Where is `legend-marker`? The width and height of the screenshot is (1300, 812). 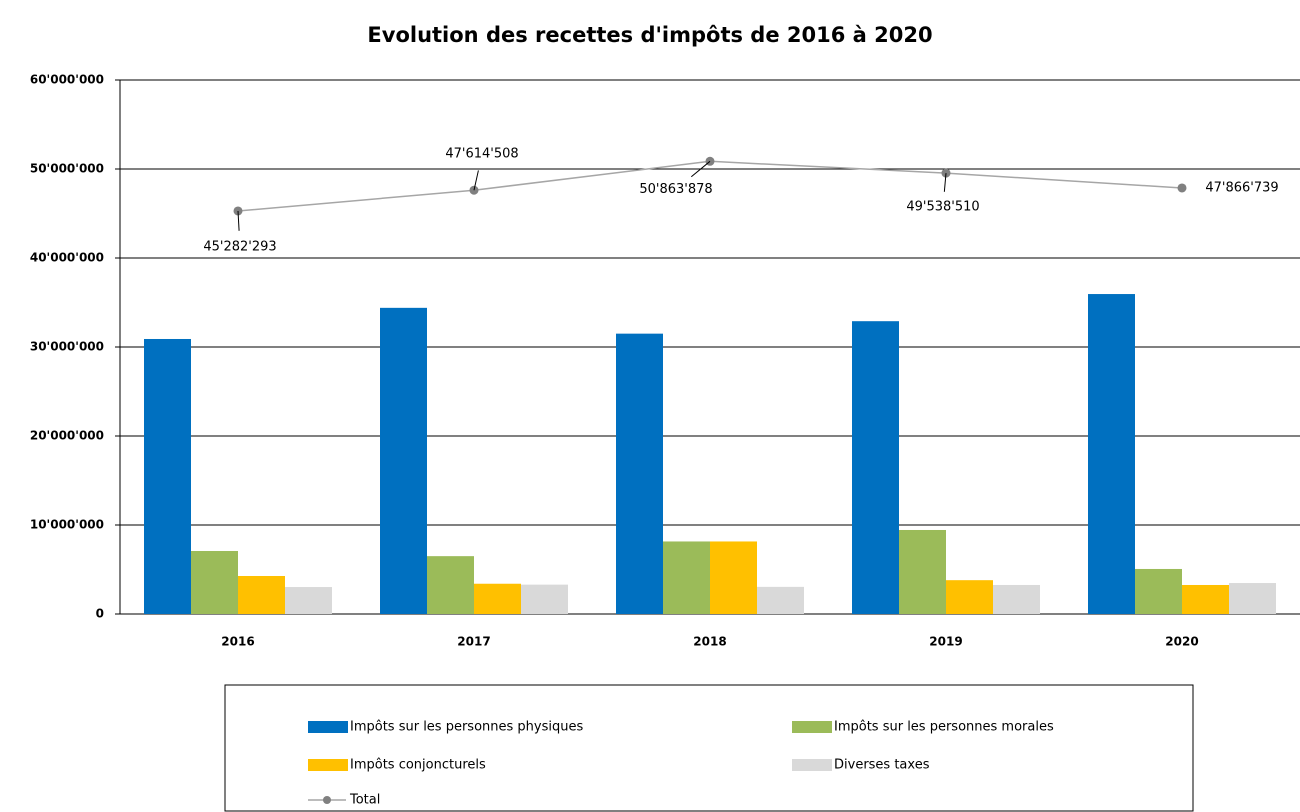
legend-marker is located at coordinates (327, 800).